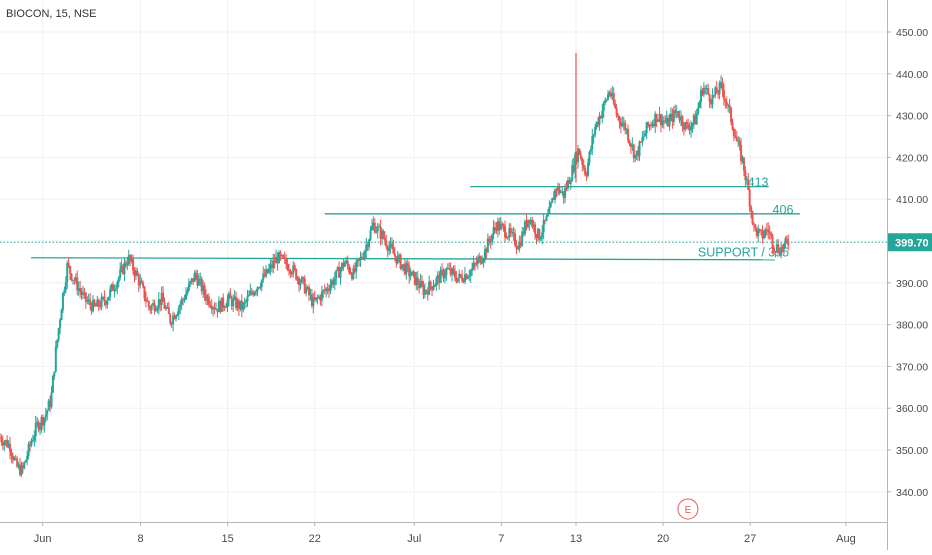 The width and height of the screenshot is (932, 555). What do you see at coordinates (688, 509) in the screenshot?
I see `event-marker-icon` at bounding box center [688, 509].